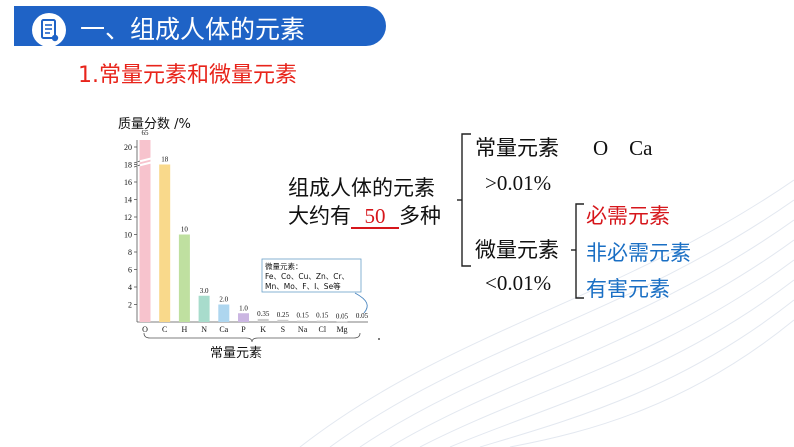  Describe the element at coordinates (342, 317) in the screenshot. I see `bar-value-label: 0.05` at that location.